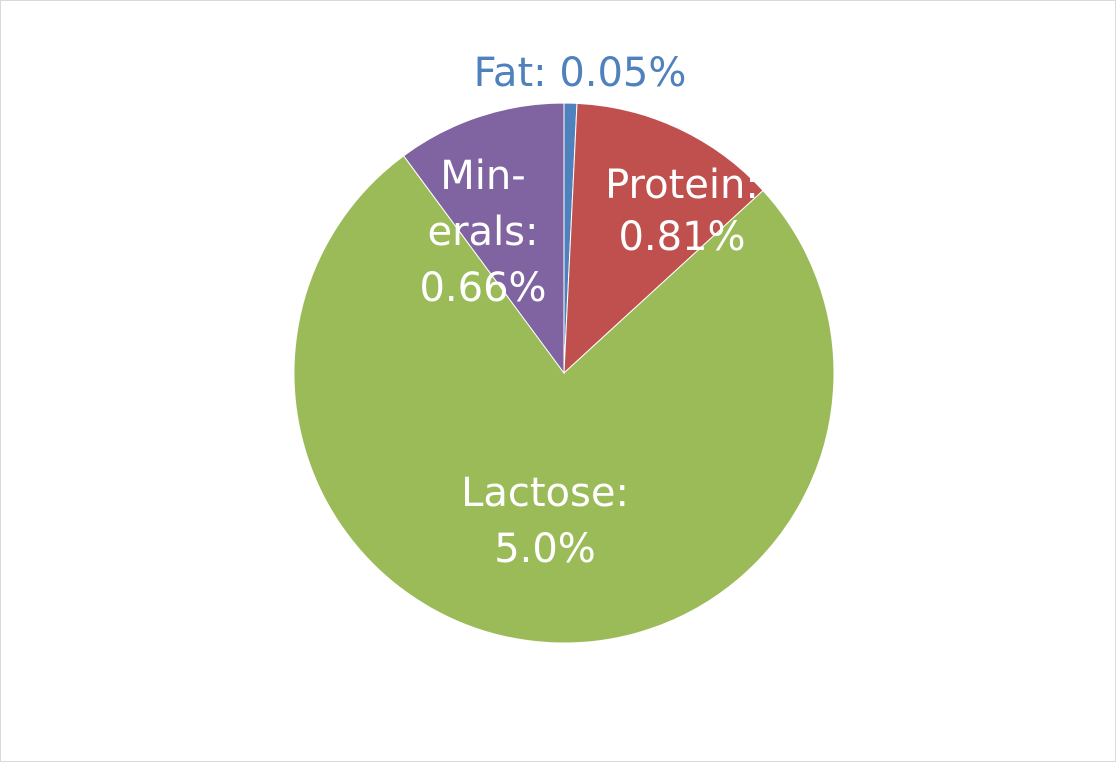 This screenshot has width=1116, height=762. I want to click on pie-label-fat: Fat: 0.05%, so click(580, 73).